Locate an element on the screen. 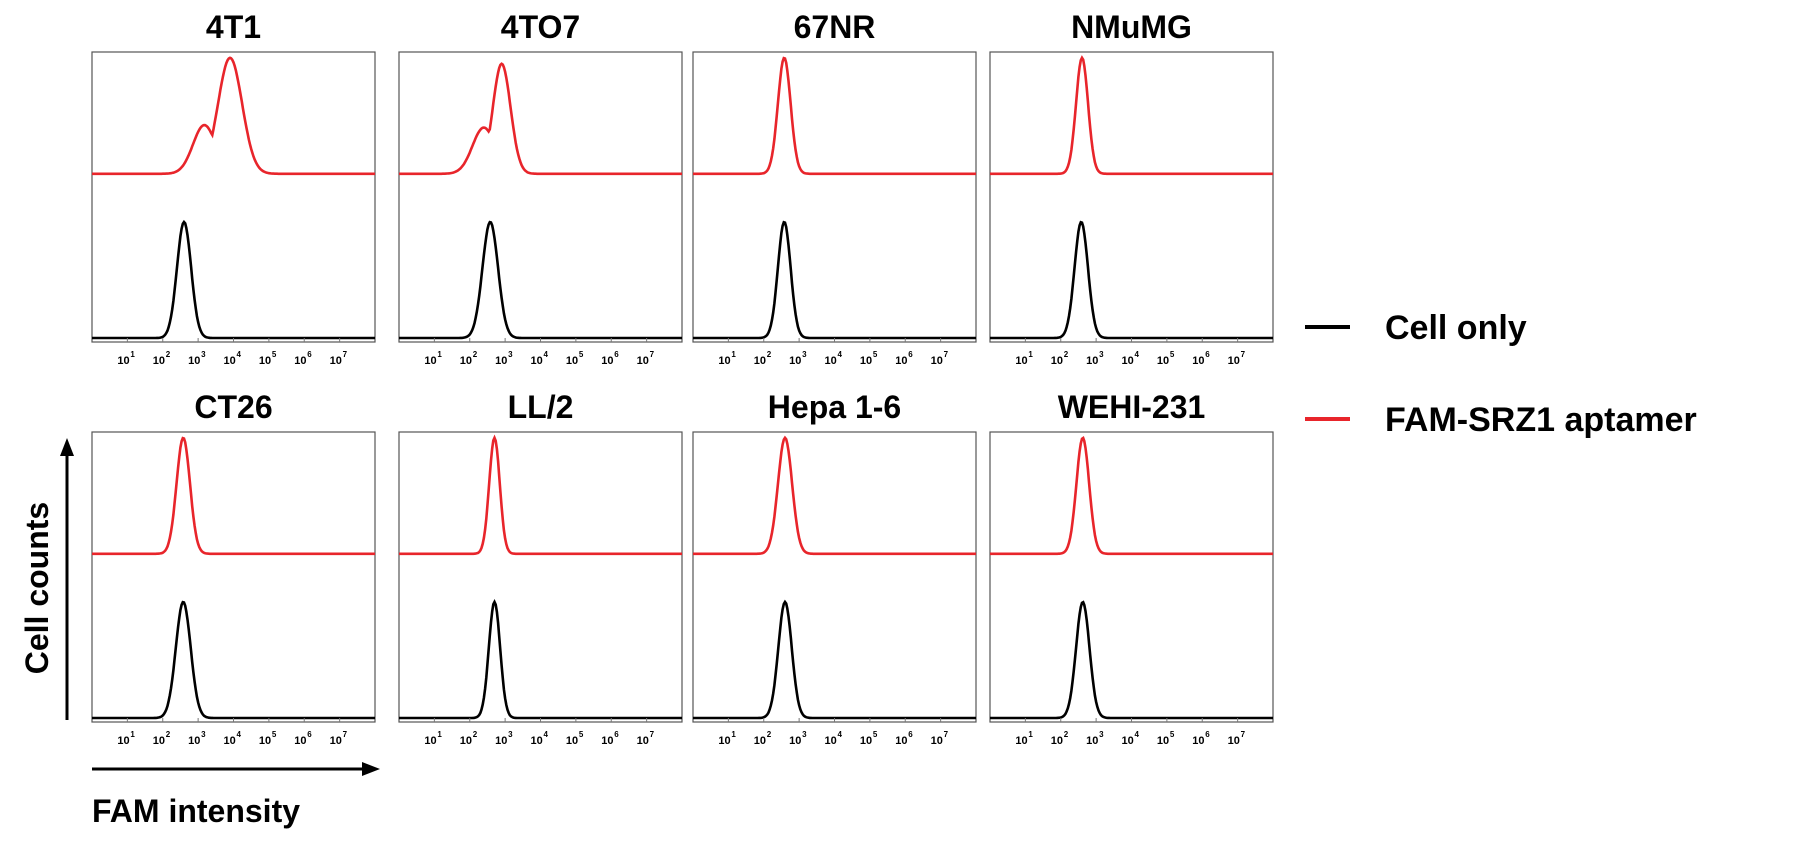 This screenshot has width=1795, height=846. legend-label-cell-only: Cell only is located at coordinates (1456, 328).